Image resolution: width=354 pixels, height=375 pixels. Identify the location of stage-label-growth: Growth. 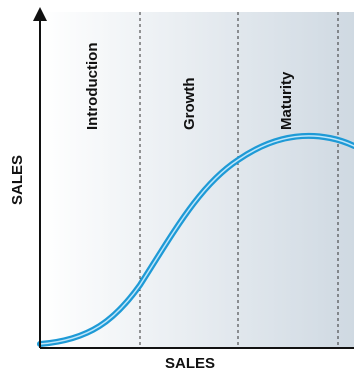
(189, 104).